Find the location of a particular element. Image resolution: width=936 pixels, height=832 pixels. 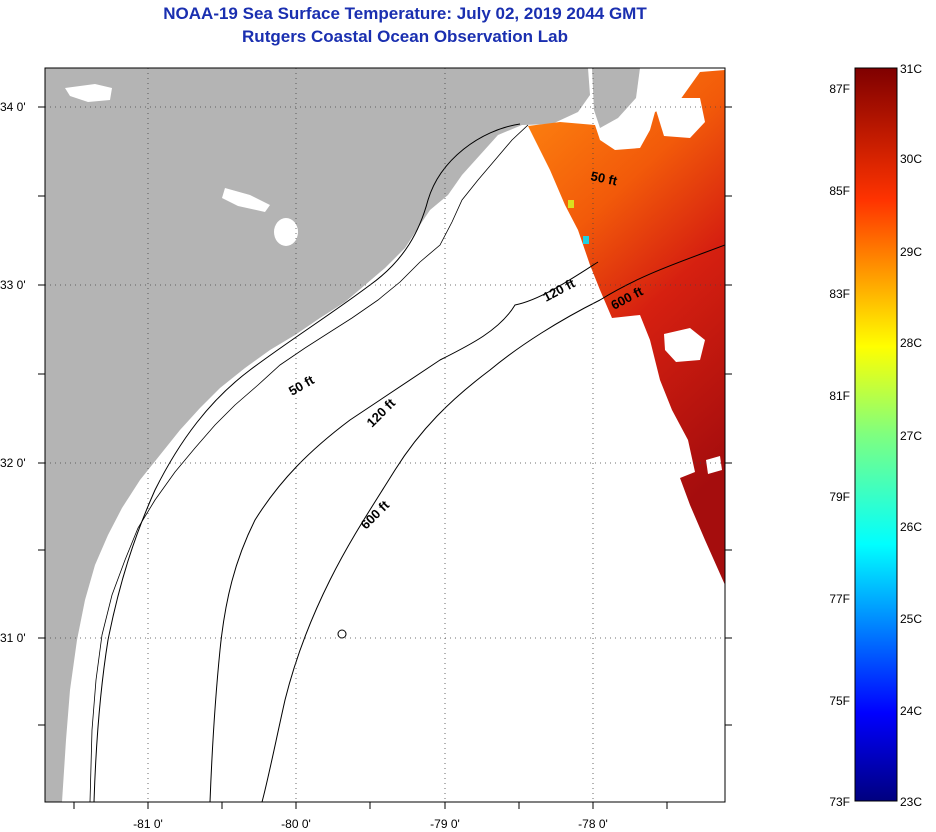

celsius-label: 26C is located at coordinates (911, 527).